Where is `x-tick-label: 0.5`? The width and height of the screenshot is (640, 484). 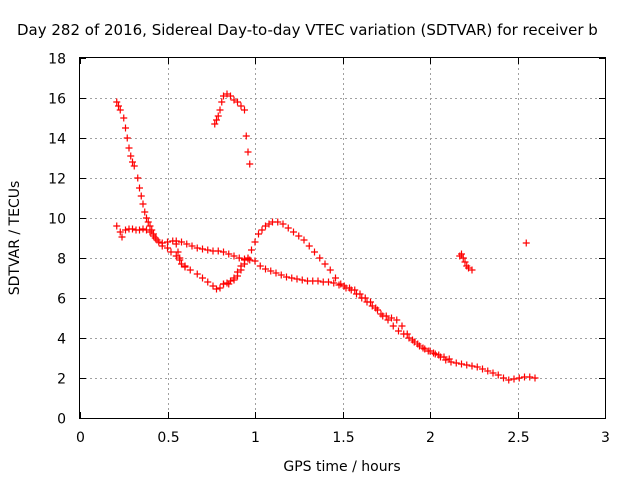
x-tick-label: 0.5 is located at coordinates (168, 438).